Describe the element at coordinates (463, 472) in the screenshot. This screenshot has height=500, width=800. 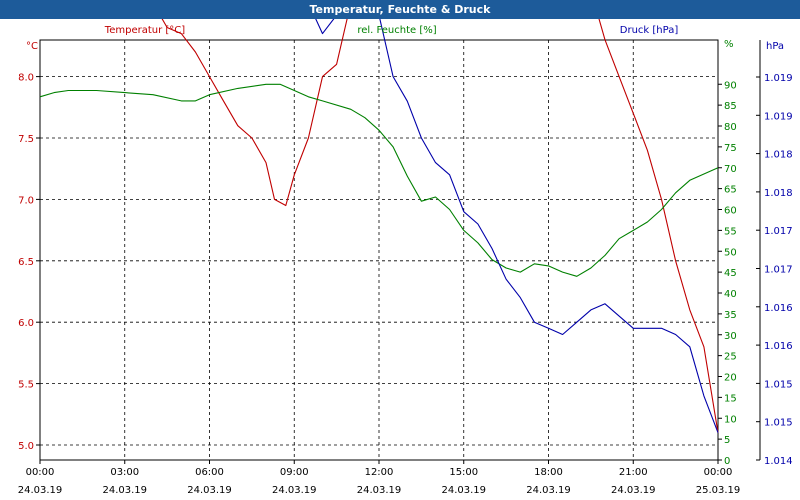
I see `time-tick-label: 15:00` at that location.